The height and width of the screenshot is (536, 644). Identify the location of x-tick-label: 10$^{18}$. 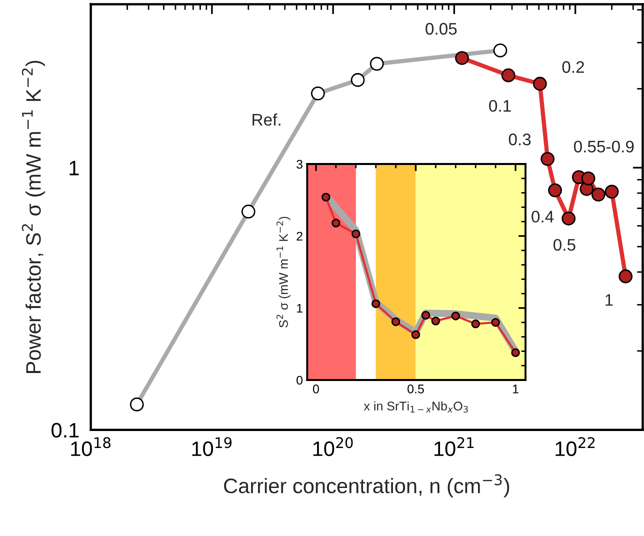
(90, 446).